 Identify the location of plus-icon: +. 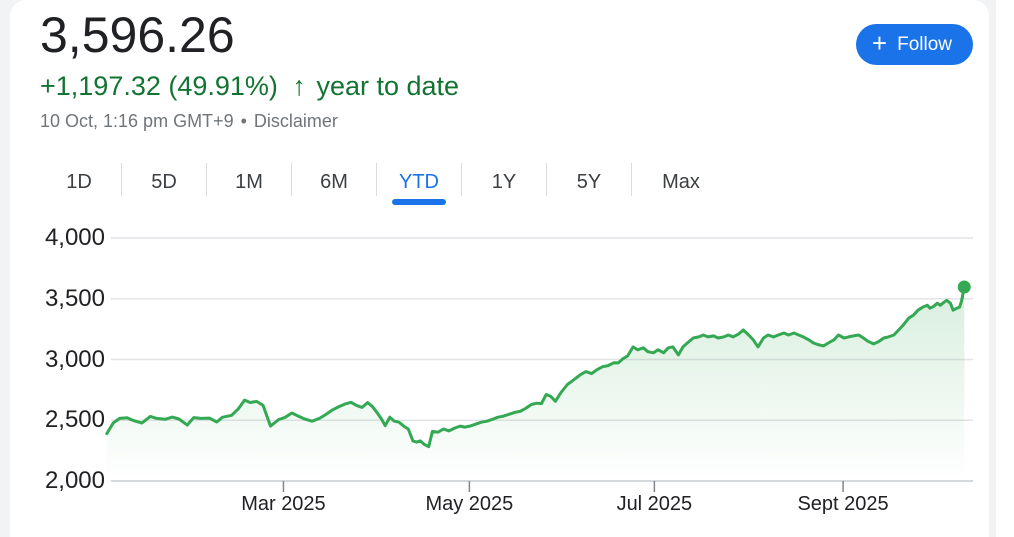
(879, 43).